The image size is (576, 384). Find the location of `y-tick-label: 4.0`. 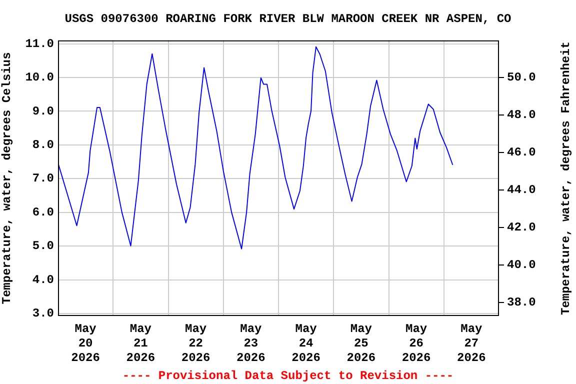

y-tick-label: 4.0 is located at coordinates (43, 279).